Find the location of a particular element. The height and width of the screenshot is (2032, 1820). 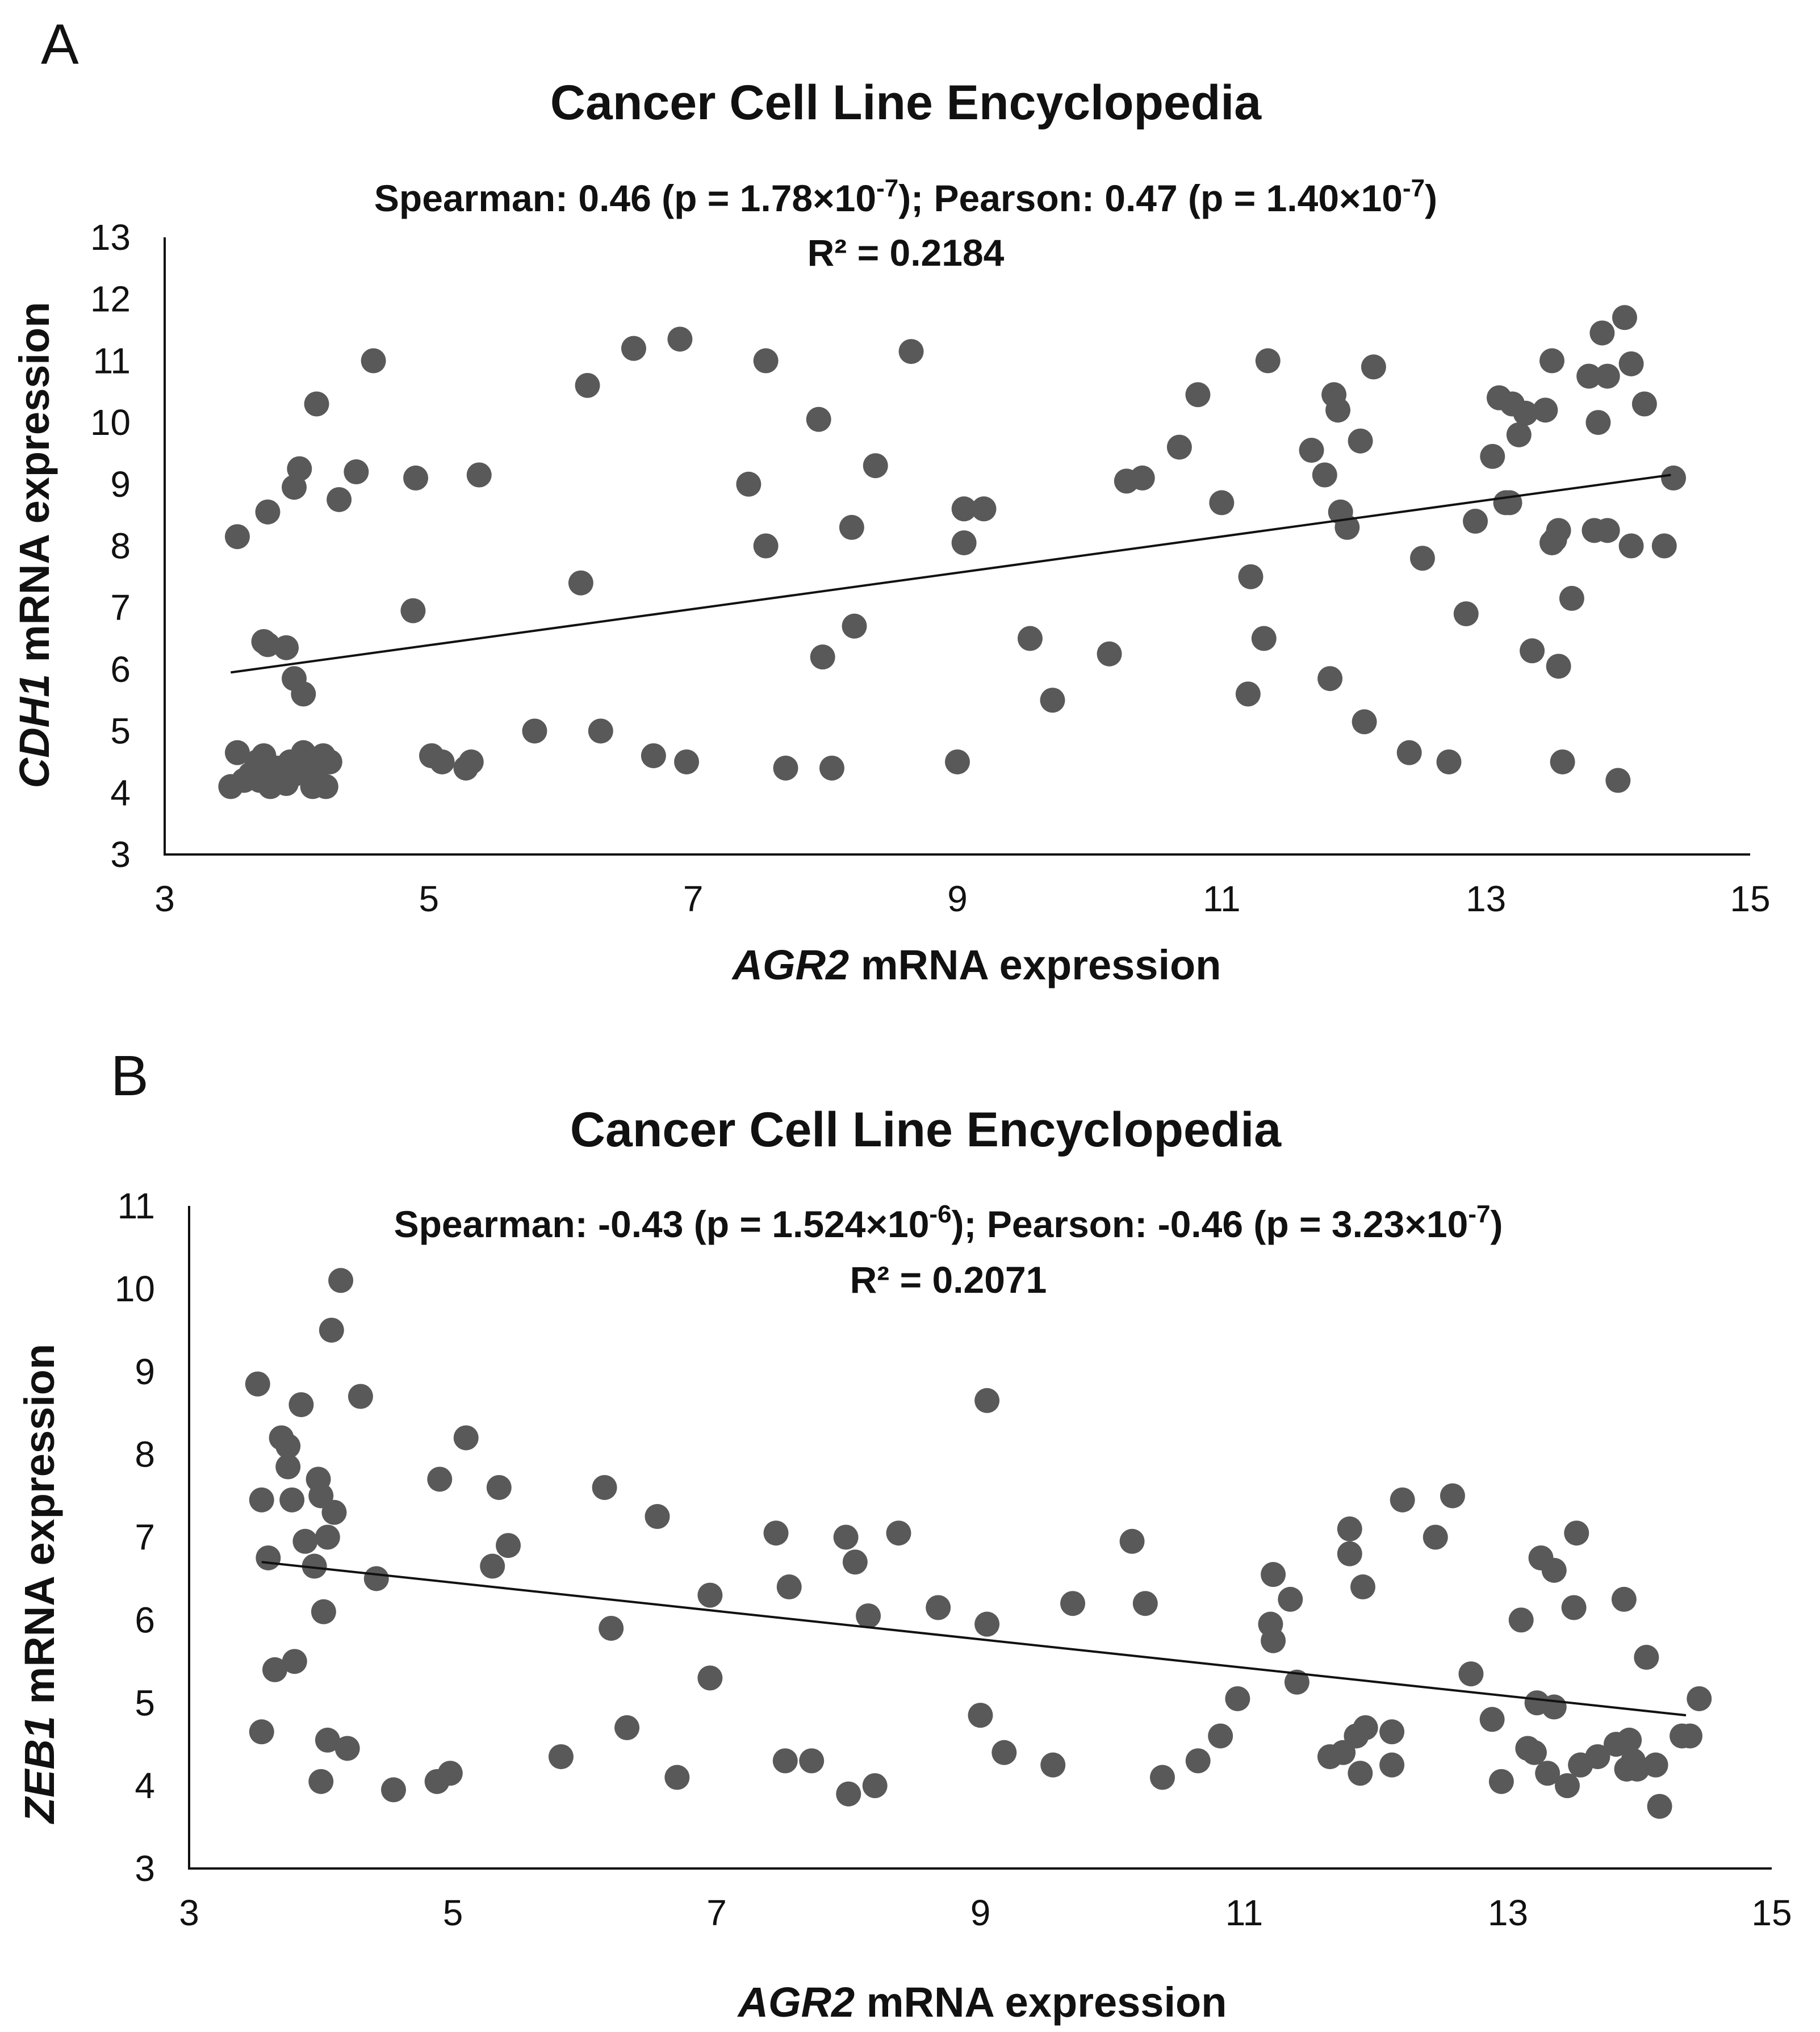

y-axis-label: ZEB1 mRNA expression is located at coordinates (39, 1584).